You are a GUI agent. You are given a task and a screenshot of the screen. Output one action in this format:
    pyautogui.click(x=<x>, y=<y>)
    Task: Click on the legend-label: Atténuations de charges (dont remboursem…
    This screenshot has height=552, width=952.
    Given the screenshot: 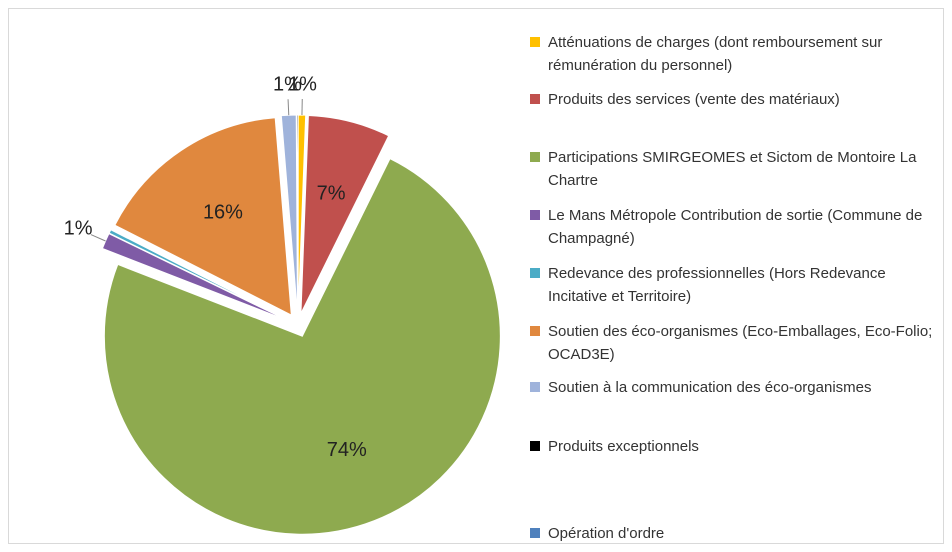 What is the action you would take?
    pyautogui.click(x=715, y=54)
    